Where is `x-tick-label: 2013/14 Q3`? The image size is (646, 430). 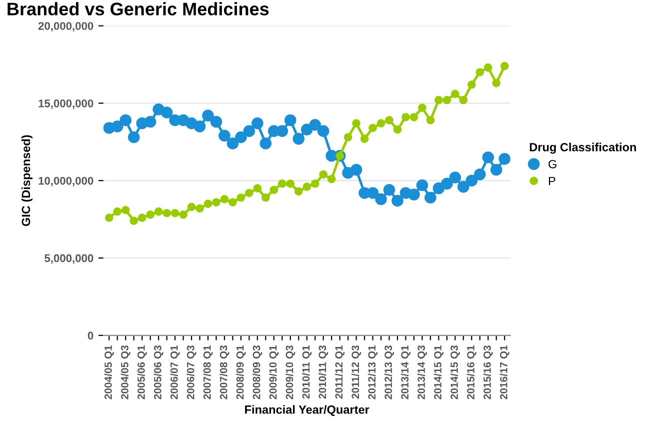 x-tick-label: 2013/14 Q3 is located at coordinates (422, 372).